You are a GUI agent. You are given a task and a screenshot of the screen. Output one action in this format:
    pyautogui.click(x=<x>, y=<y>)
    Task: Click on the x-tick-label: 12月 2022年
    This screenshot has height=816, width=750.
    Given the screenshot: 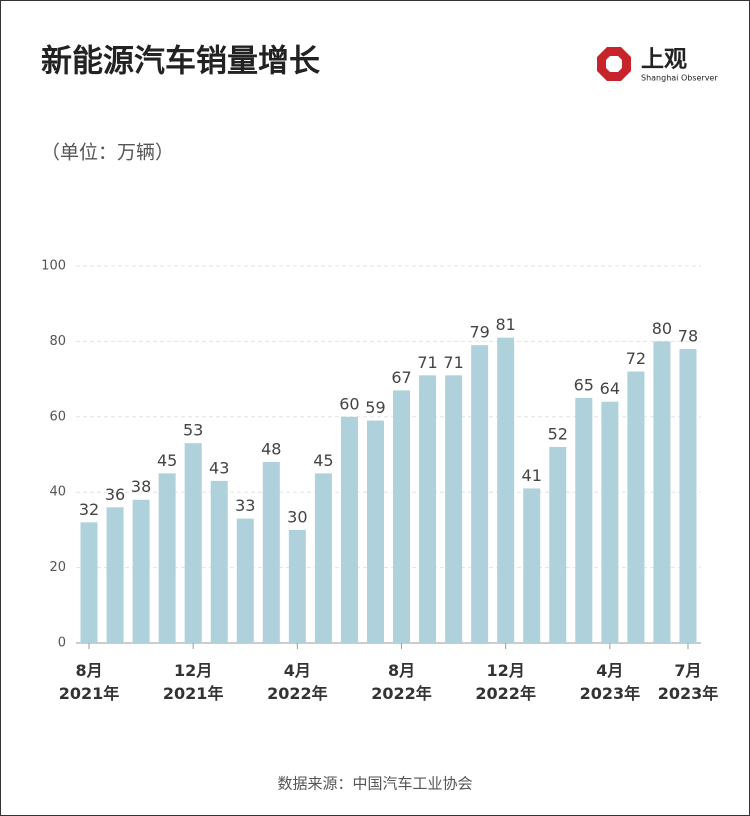 What is the action you would take?
    pyautogui.click(x=505, y=682)
    